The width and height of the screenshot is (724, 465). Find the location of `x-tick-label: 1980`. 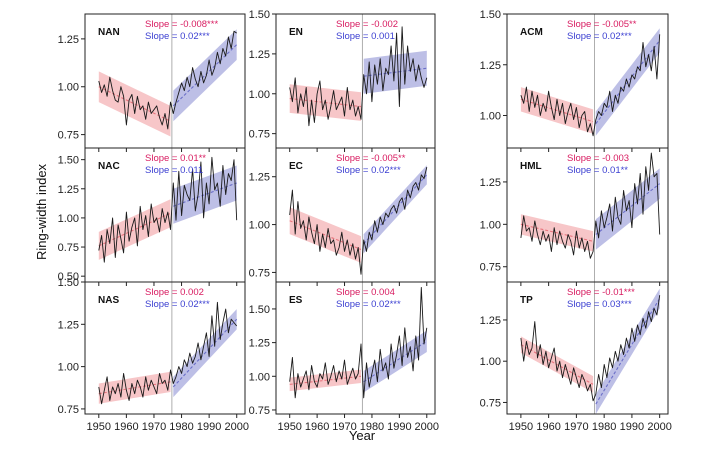

x-tick-label: 1980 is located at coordinates (604, 427).